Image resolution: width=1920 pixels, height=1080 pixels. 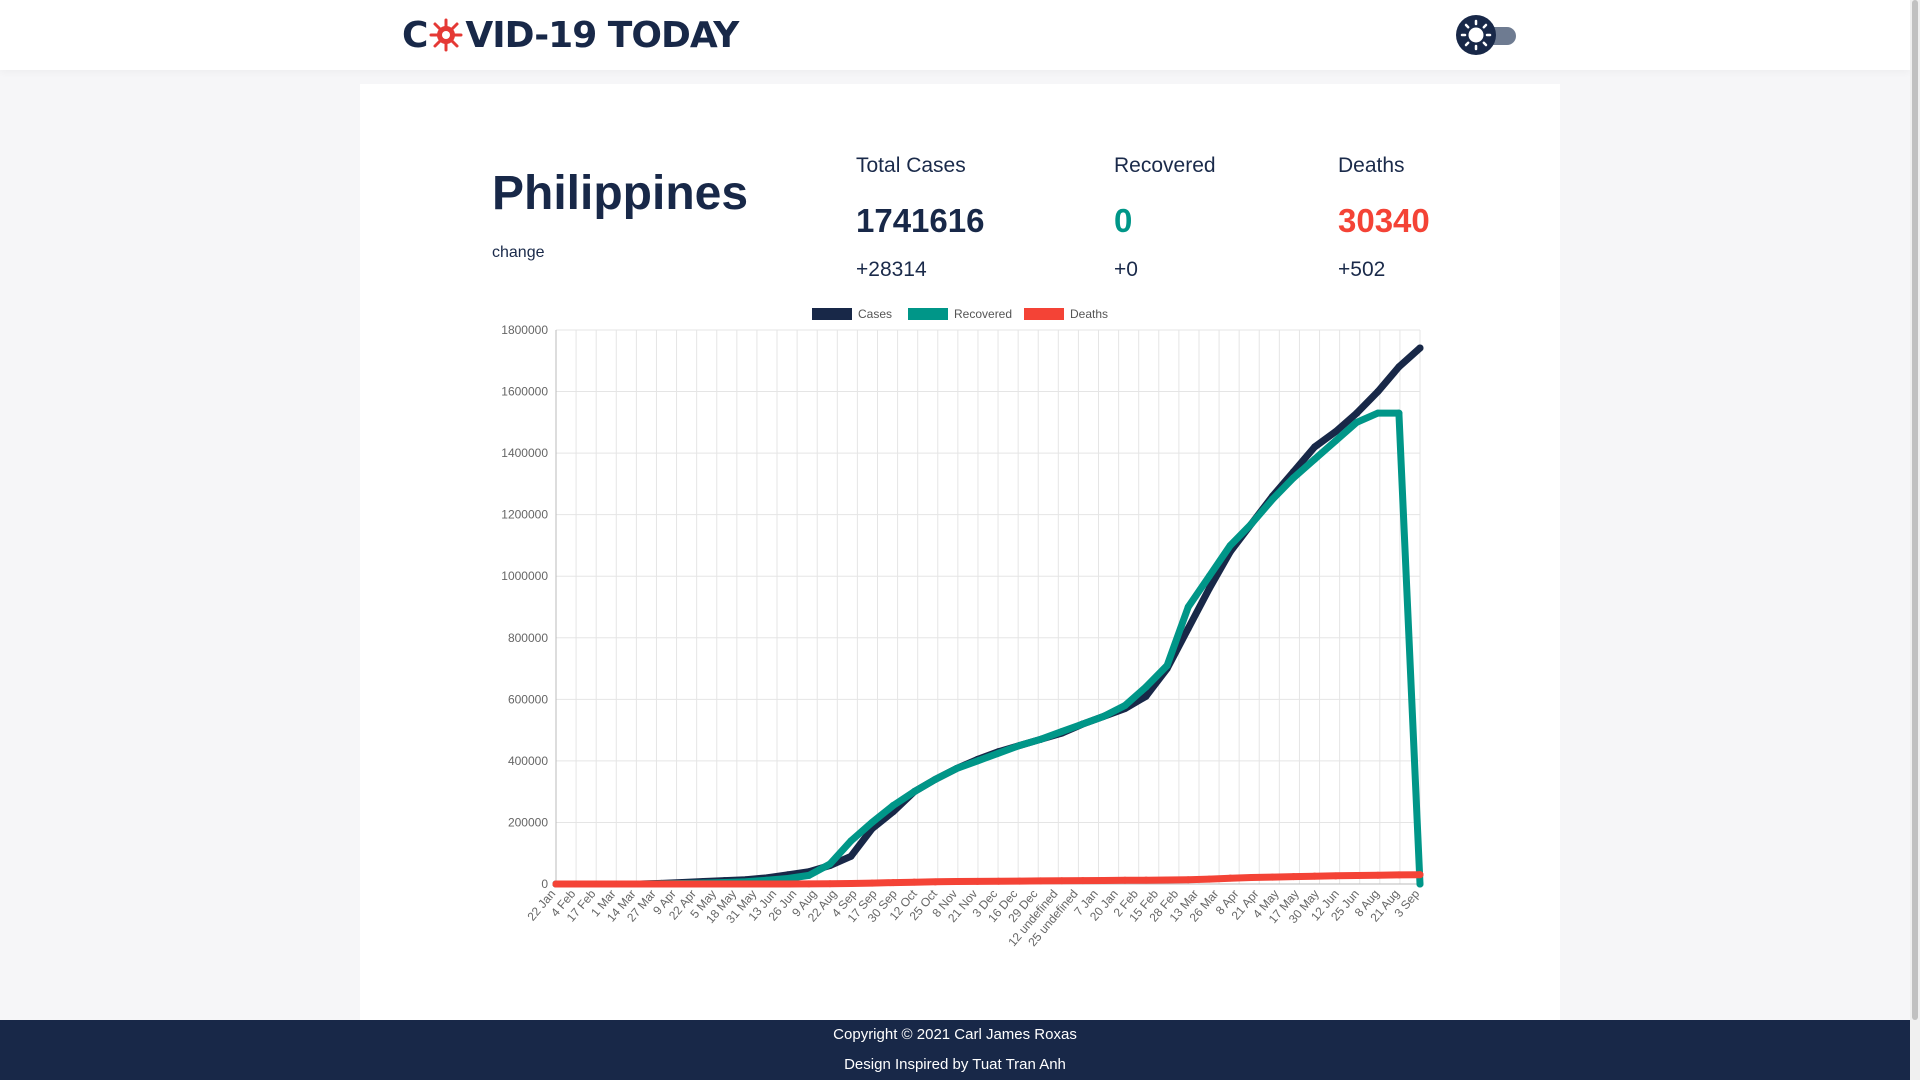 I want to click on y-tick-label: 1600000, so click(x=524, y=392).